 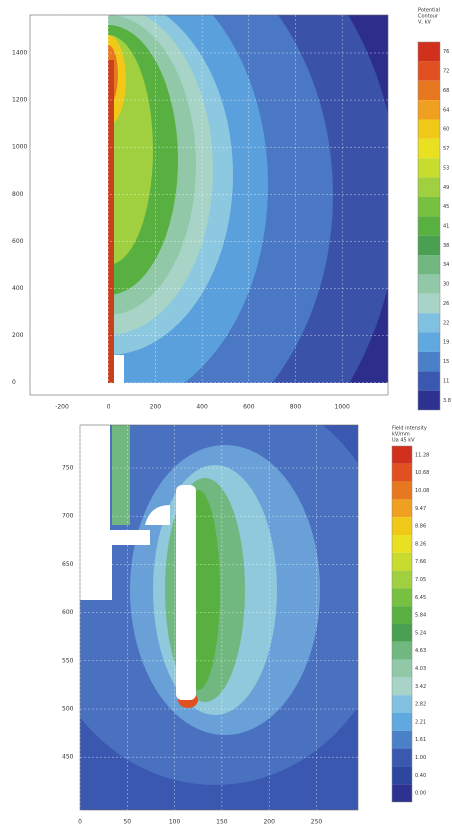 What do you see at coordinates (62, 407) in the screenshot?
I see `x-tick-label: -200` at bounding box center [62, 407].